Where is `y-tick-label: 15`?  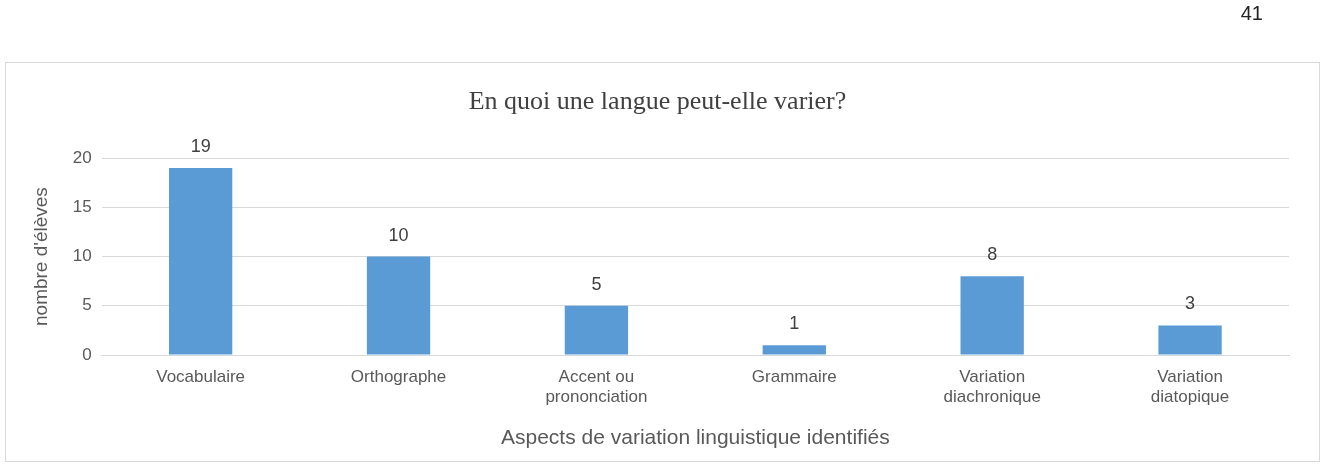
y-tick-label: 15 is located at coordinates (82, 207).